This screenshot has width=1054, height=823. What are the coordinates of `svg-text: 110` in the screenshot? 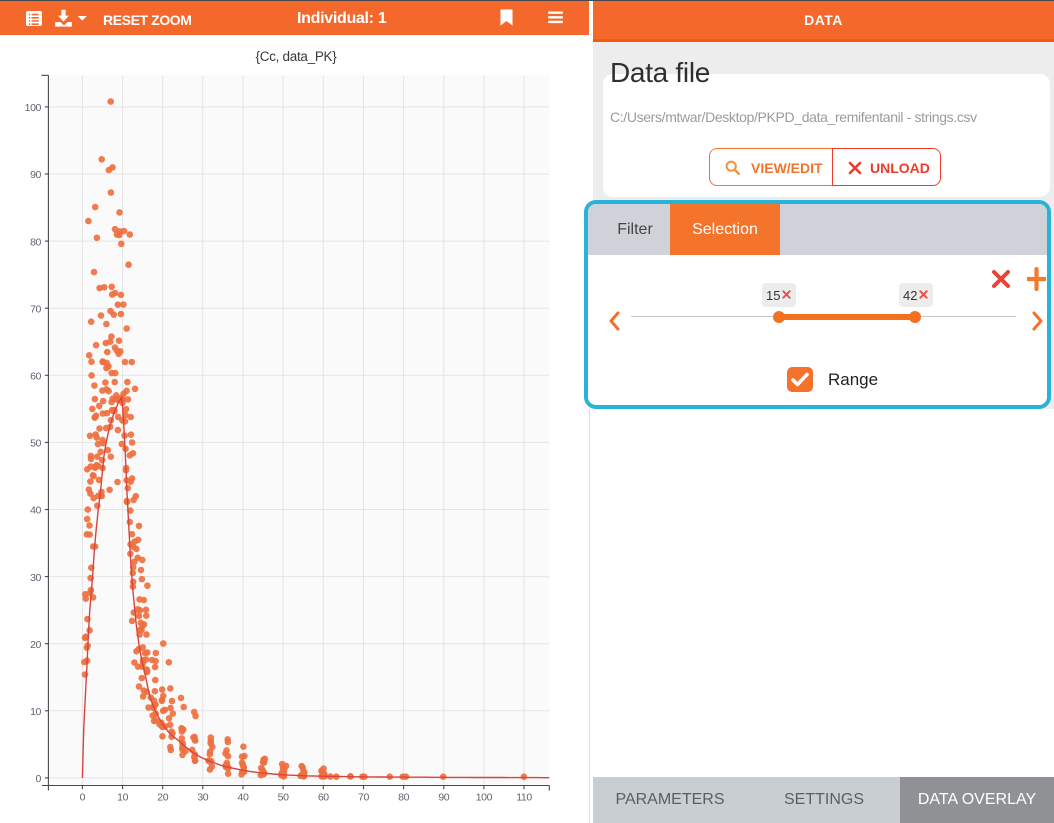 It's located at (524, 798).